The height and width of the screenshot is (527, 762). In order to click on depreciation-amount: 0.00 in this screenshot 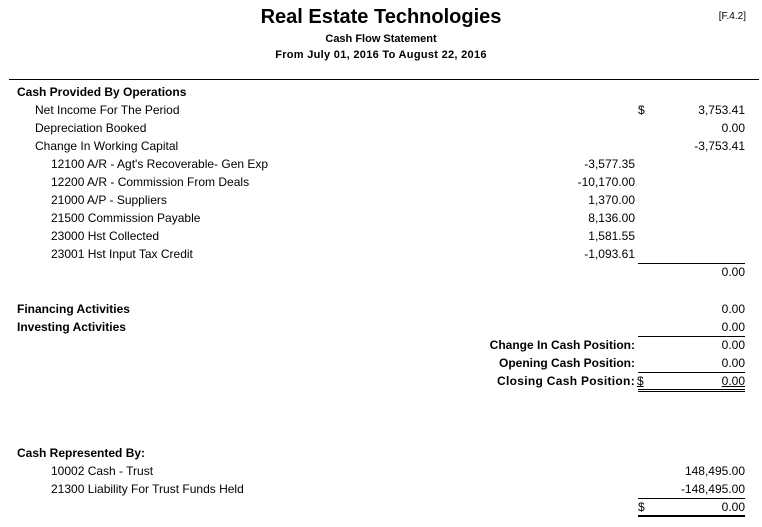, I will do `click(733, 128)`.